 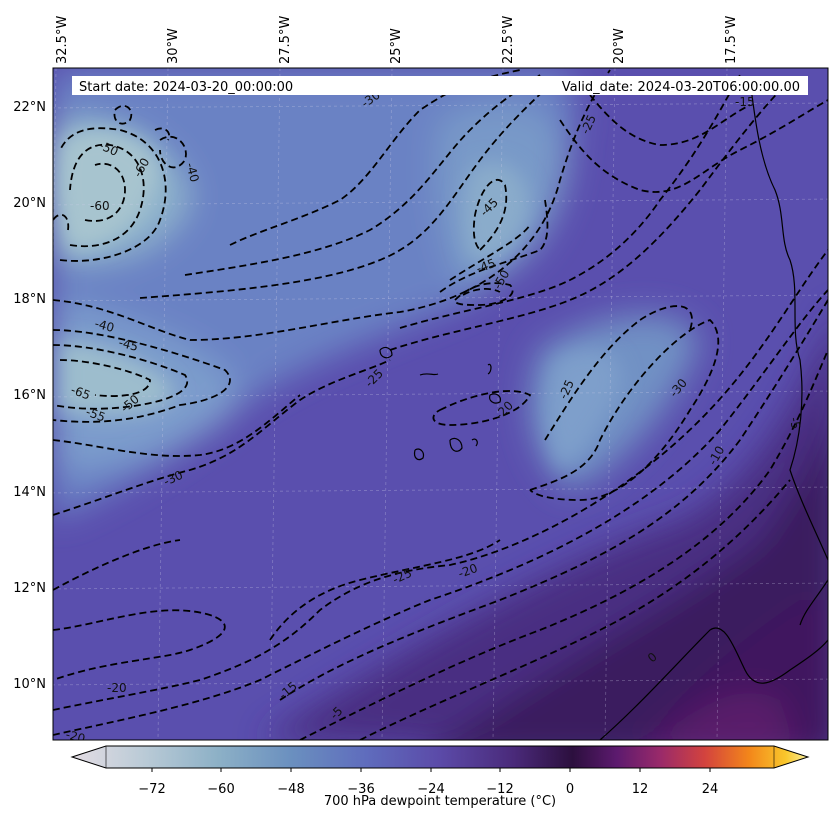 What do you see at coordinates (640, 789) in the screenshot?
I see `colorbar-tick: 12` at bounding box center [640, 789].